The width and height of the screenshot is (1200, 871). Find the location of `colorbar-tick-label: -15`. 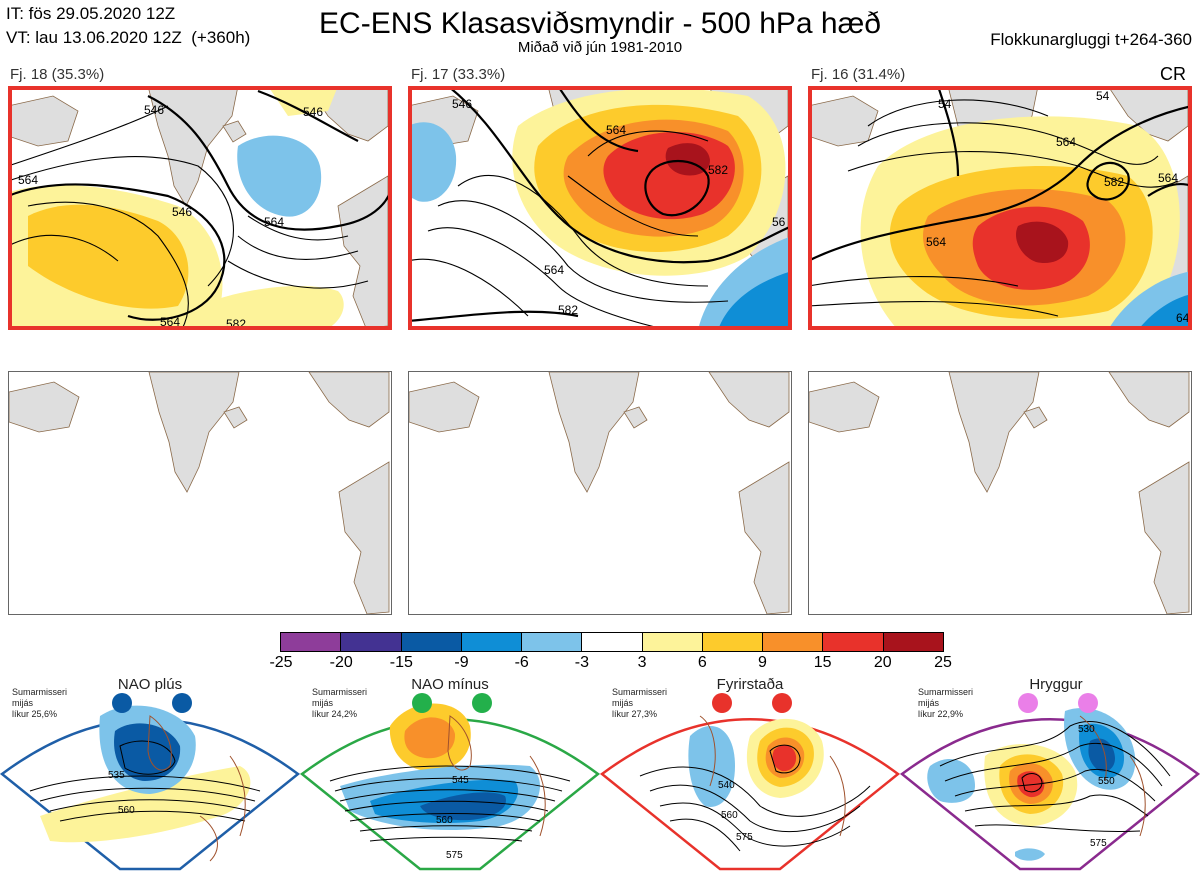

colorbar-tick-label: -15 is located at coordinates (401, 662).